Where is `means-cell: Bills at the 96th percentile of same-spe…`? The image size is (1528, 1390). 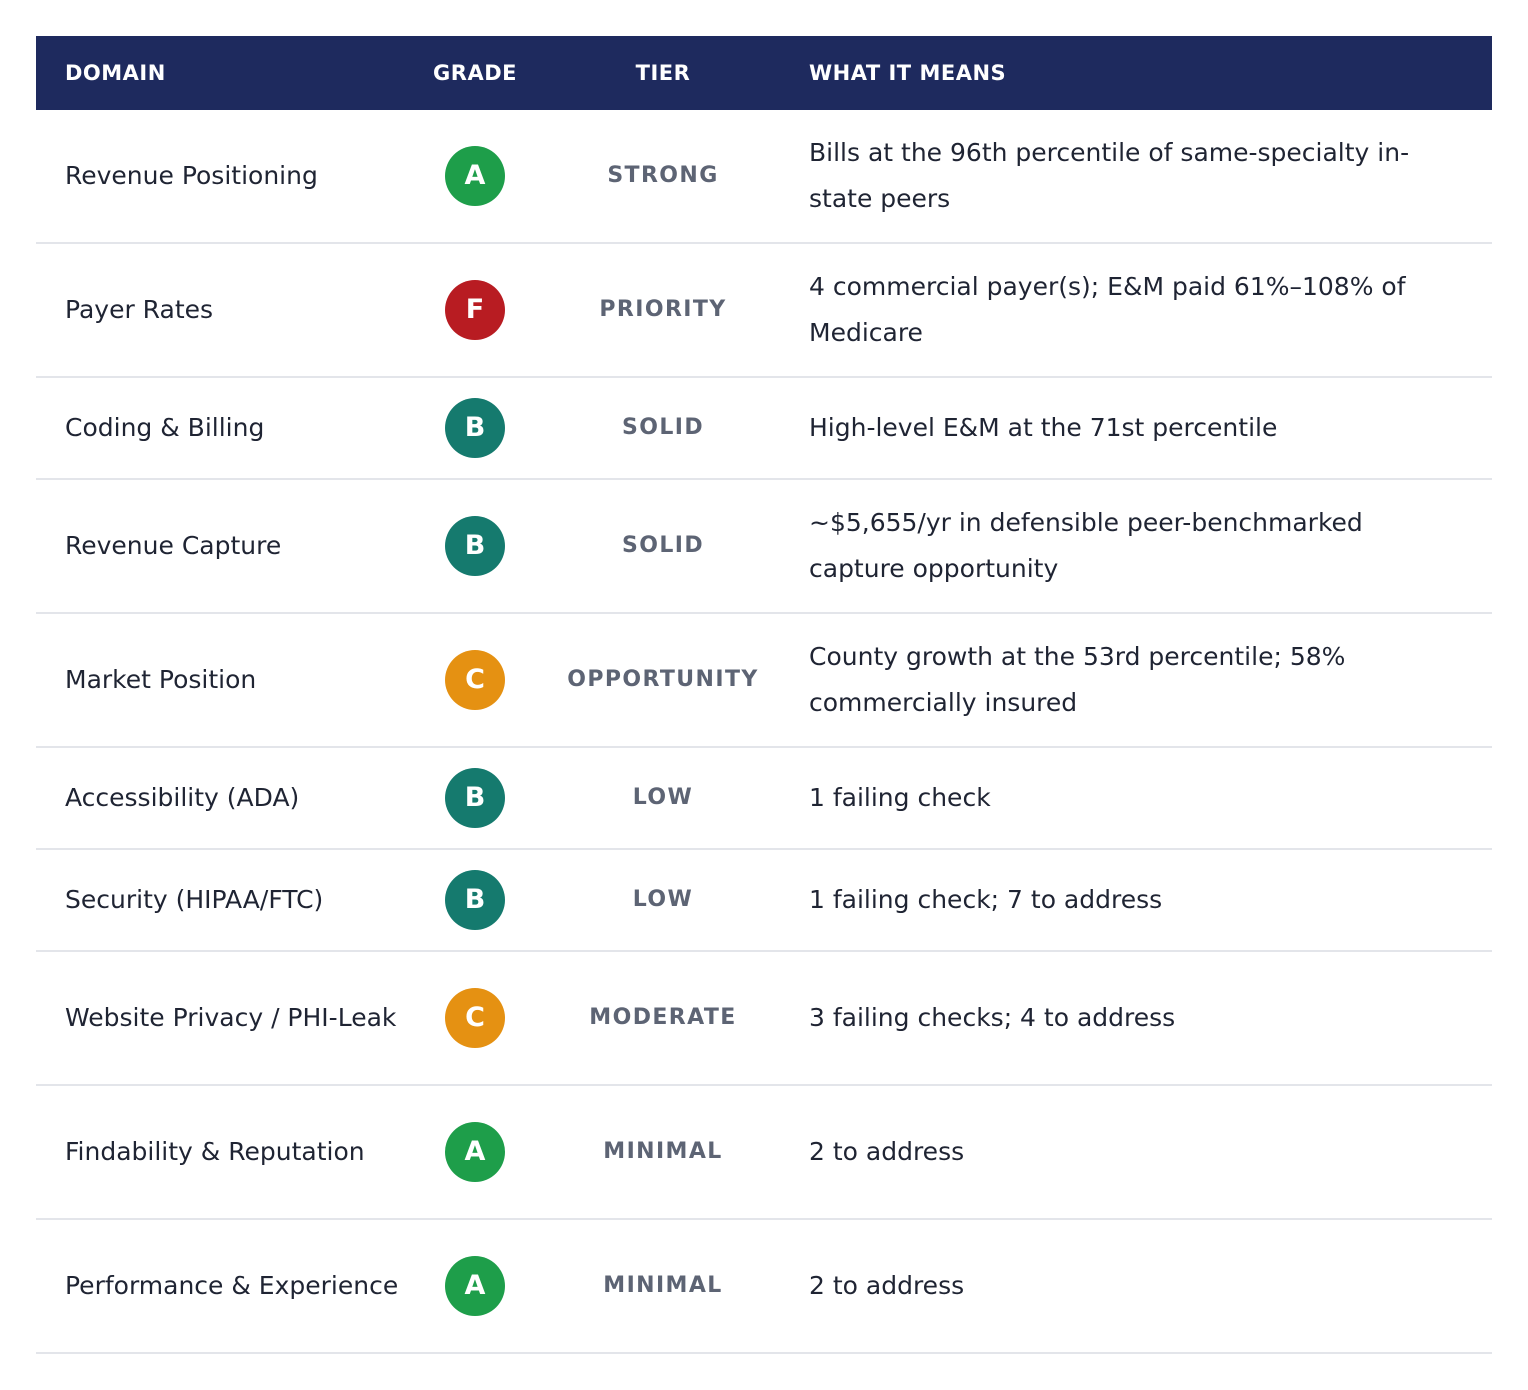 means-cell: Bills at the 96th percentile of same-spe… is located at coordinates (1109, 175).